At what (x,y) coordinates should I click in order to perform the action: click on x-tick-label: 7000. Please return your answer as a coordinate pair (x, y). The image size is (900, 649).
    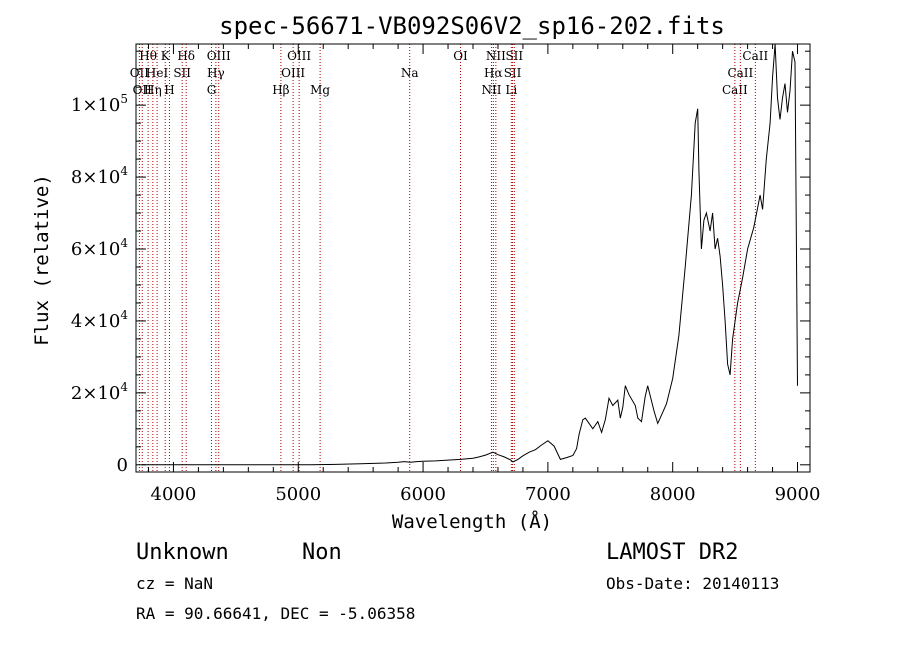
    Looking at the image, I should click on (548, 494).